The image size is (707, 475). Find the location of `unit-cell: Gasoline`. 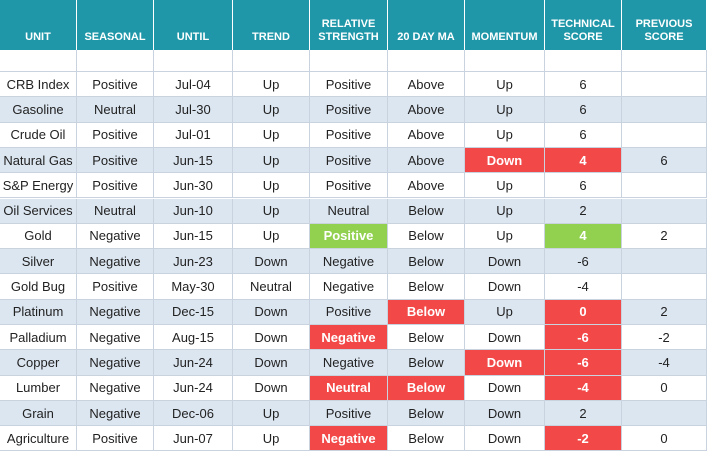

unit-cell: Gasoline is located at coordinates (38, 110).